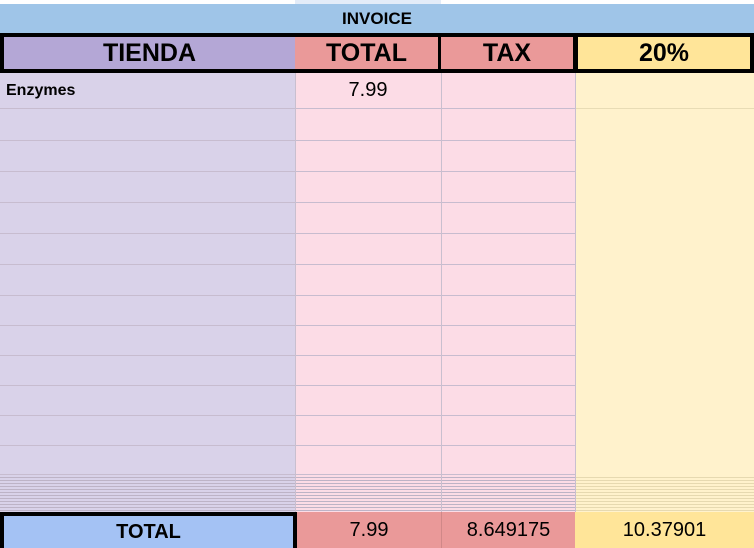  What do you see at coordinates (508, 53) in the screenshot?
I see `header-tax: TAX` at bounding box center [508, 53].